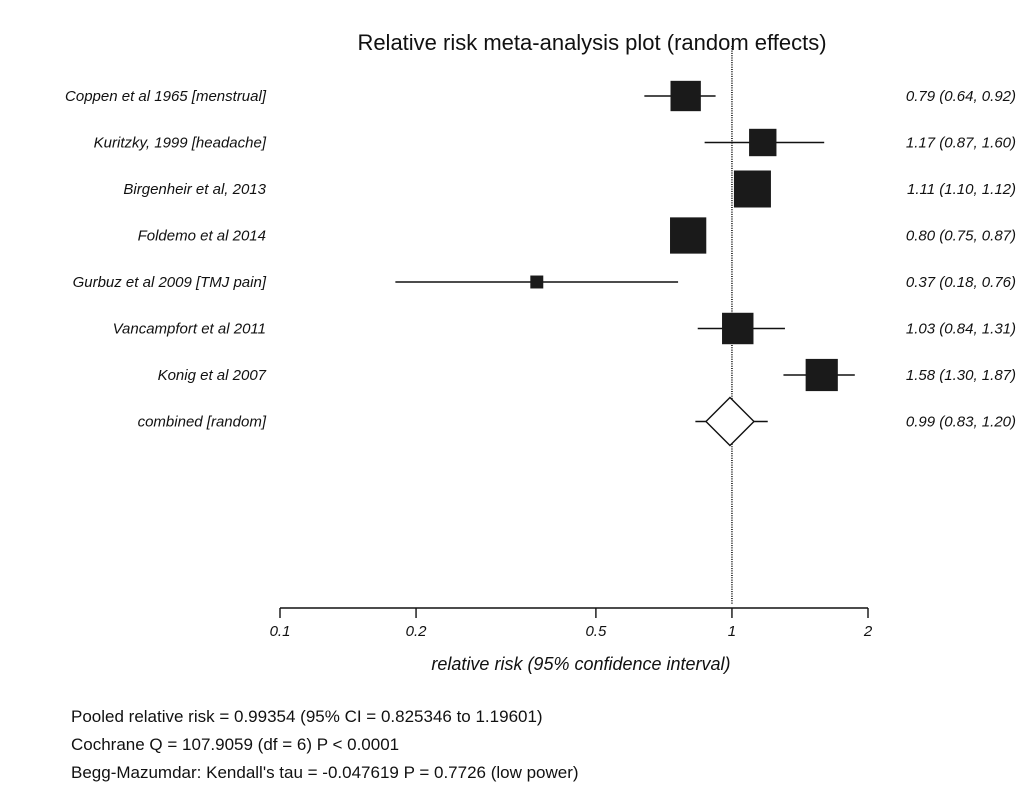  What do you see at coordinates (202, 422) in the screenshot?
I see `combined-label: combined [random]` at bounding box center [202, 422].